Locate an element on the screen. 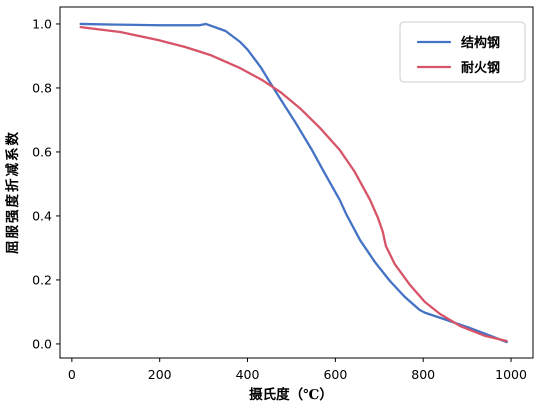 The image size is (554, 411). y-tick-label: 0.0 is located at coordinates (42, 343).